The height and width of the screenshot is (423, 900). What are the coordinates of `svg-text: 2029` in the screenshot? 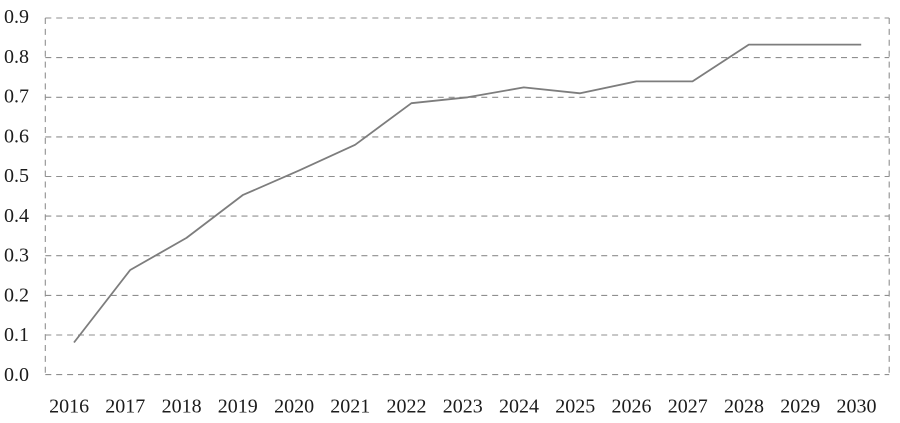 It's located at (800, 407).